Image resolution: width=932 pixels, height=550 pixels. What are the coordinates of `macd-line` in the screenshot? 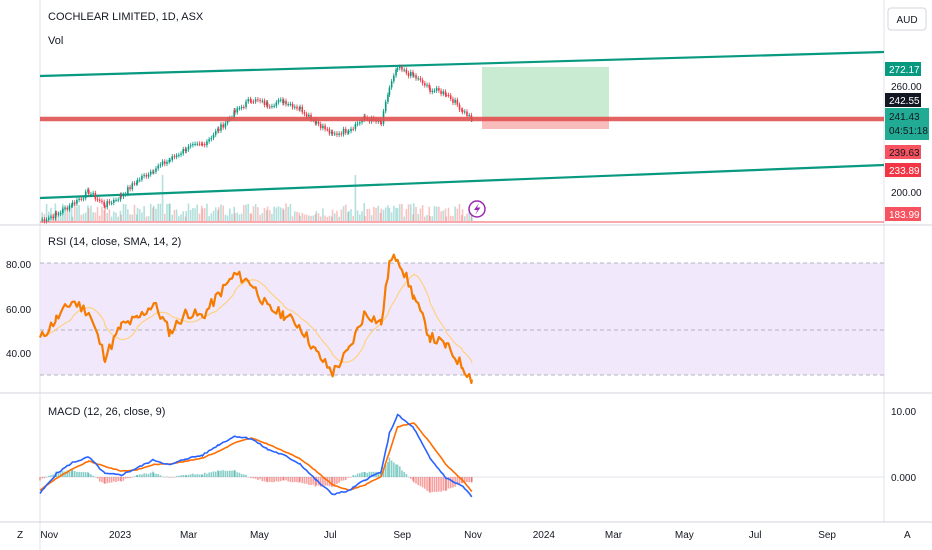 It's located at (256, 455).